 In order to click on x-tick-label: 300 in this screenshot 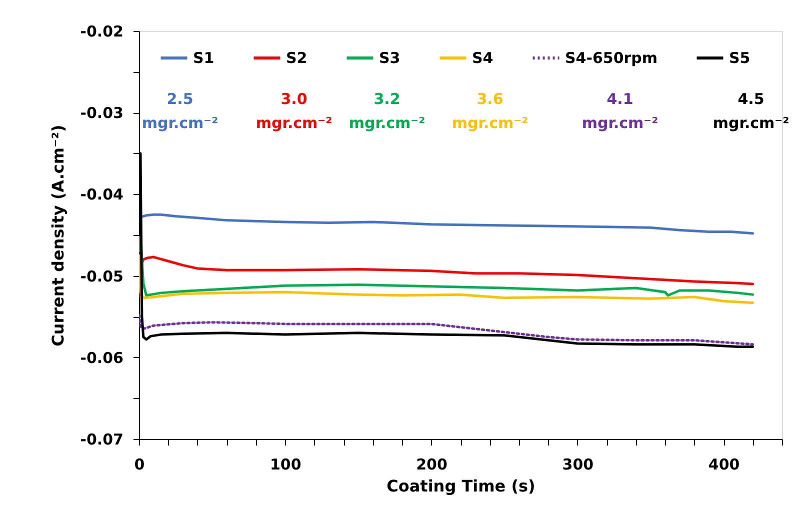, I will do `click(578, 465)`.